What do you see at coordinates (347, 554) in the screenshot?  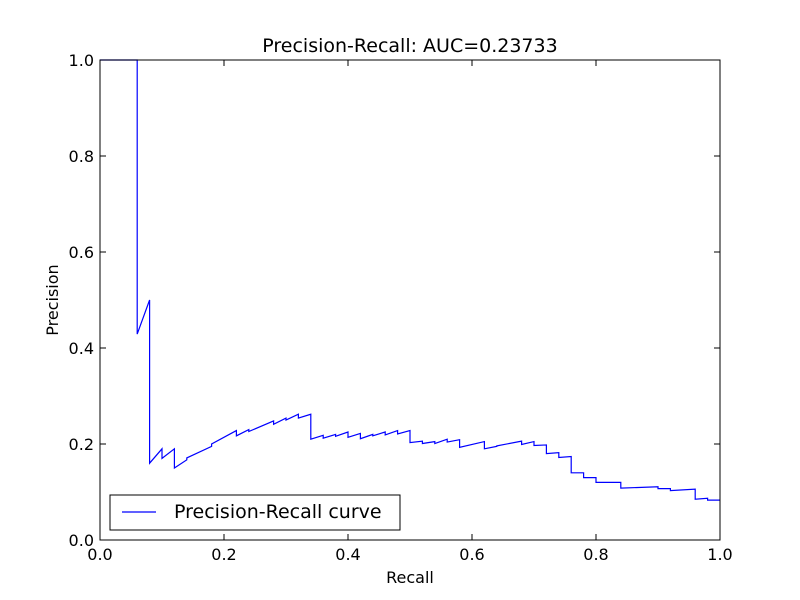 I see `x-tick-label: 0.4` at bounding box center [347, 554].